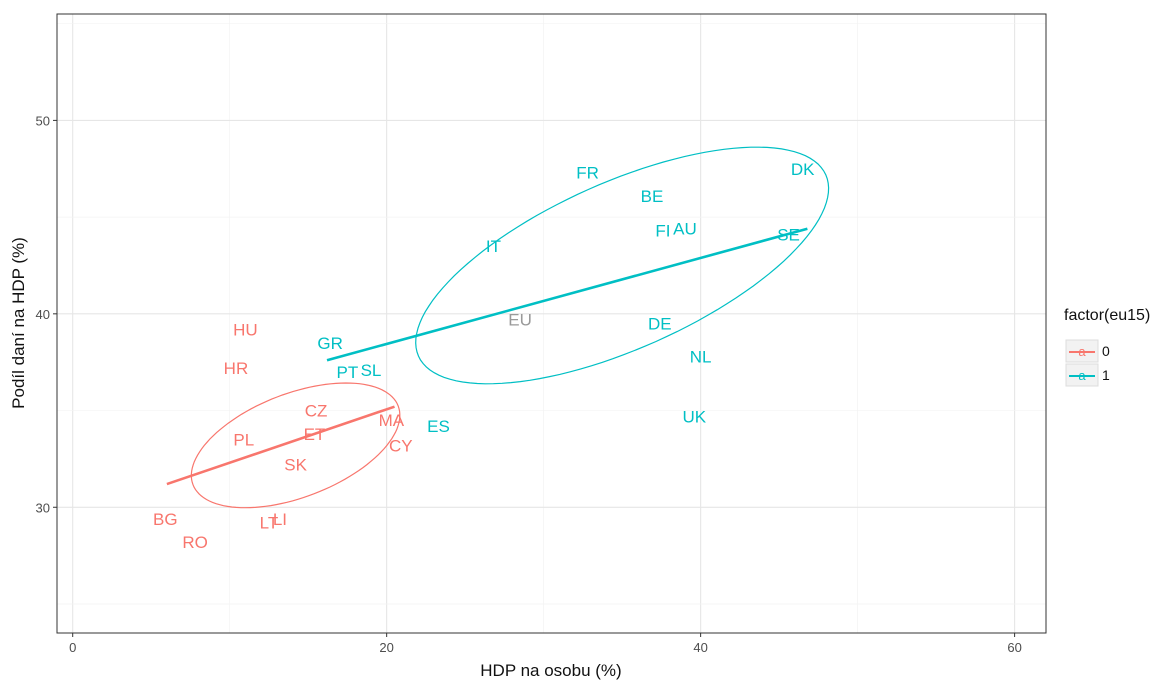  What do you see at coordinates (701, 356) in the screenshot?
I see `point-label-nl: NL` at bounding box center [701, 356].